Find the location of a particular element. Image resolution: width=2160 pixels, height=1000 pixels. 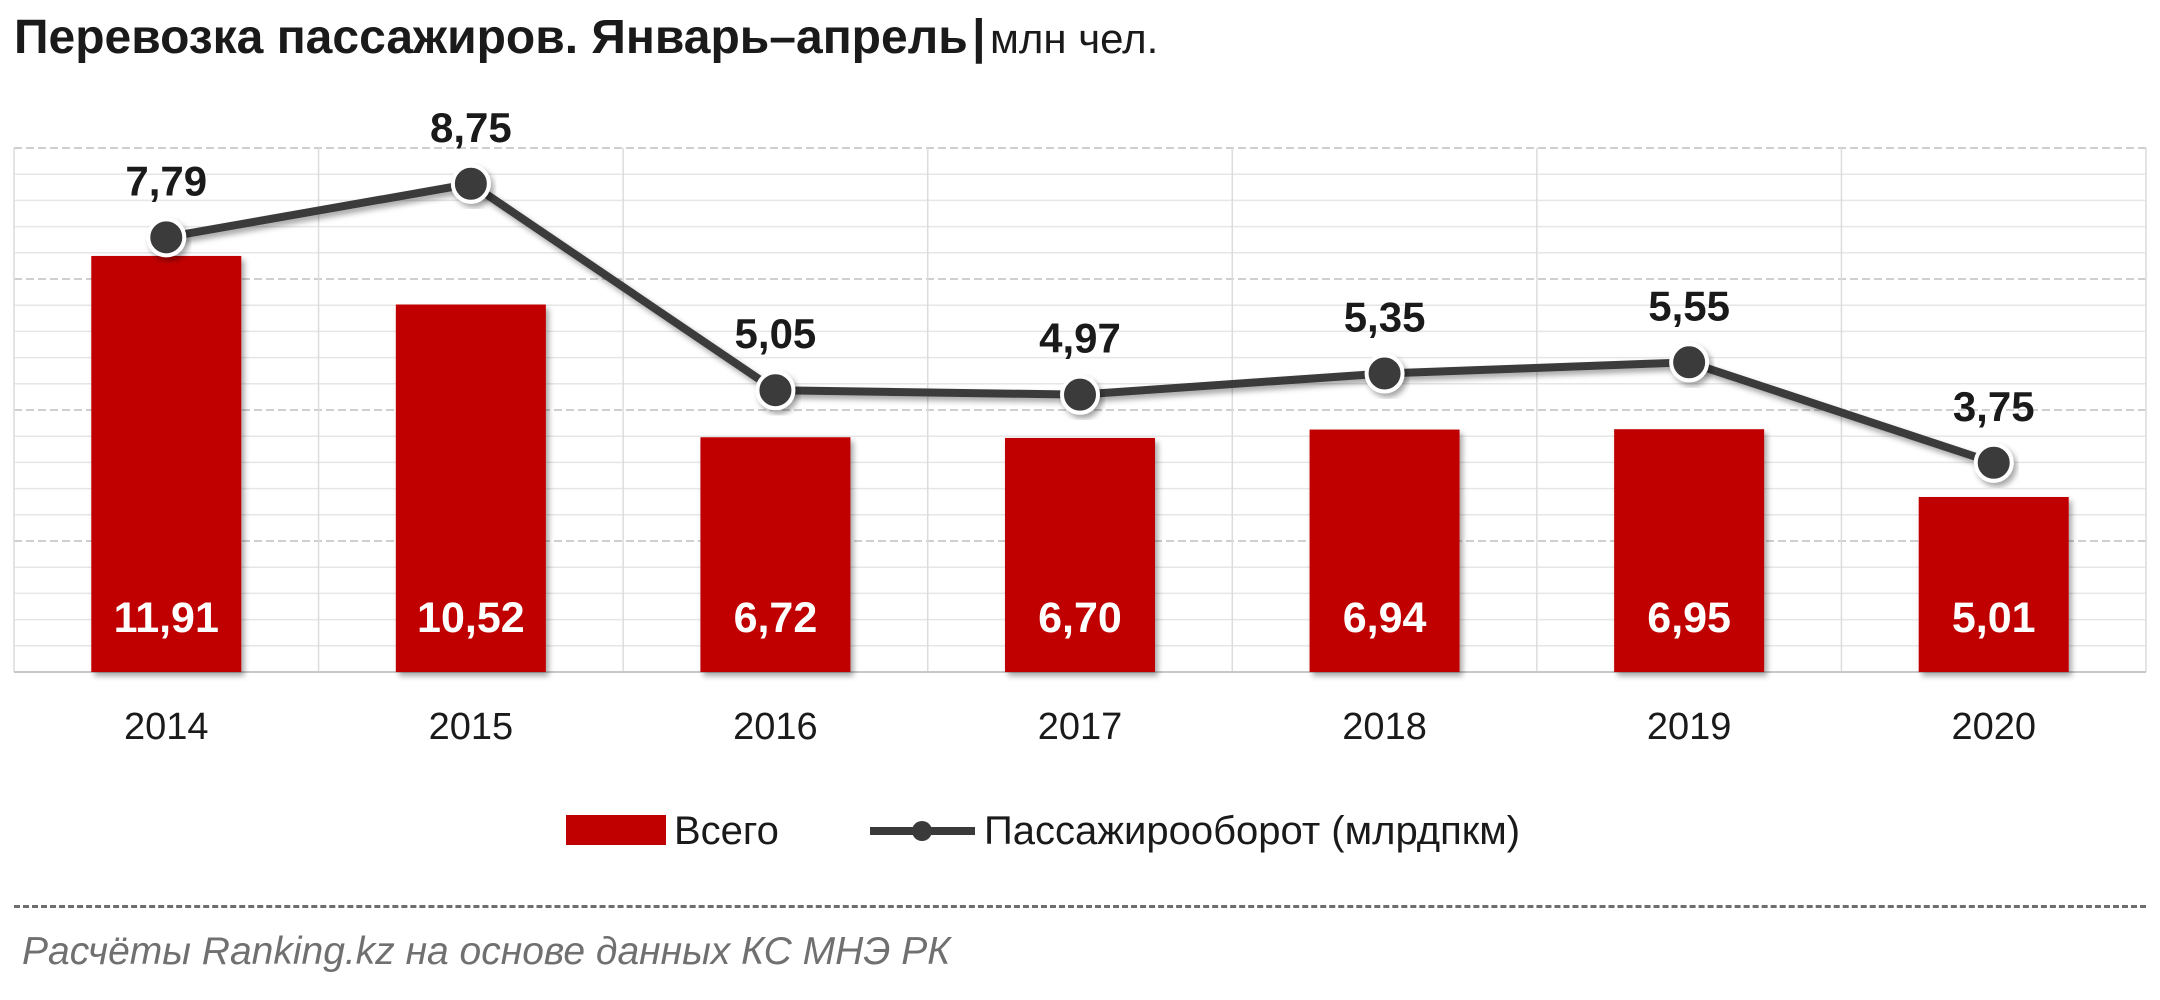

chart-title: Перевозка пассажиров. Январь–апрель is located at coordinates (491, 37).